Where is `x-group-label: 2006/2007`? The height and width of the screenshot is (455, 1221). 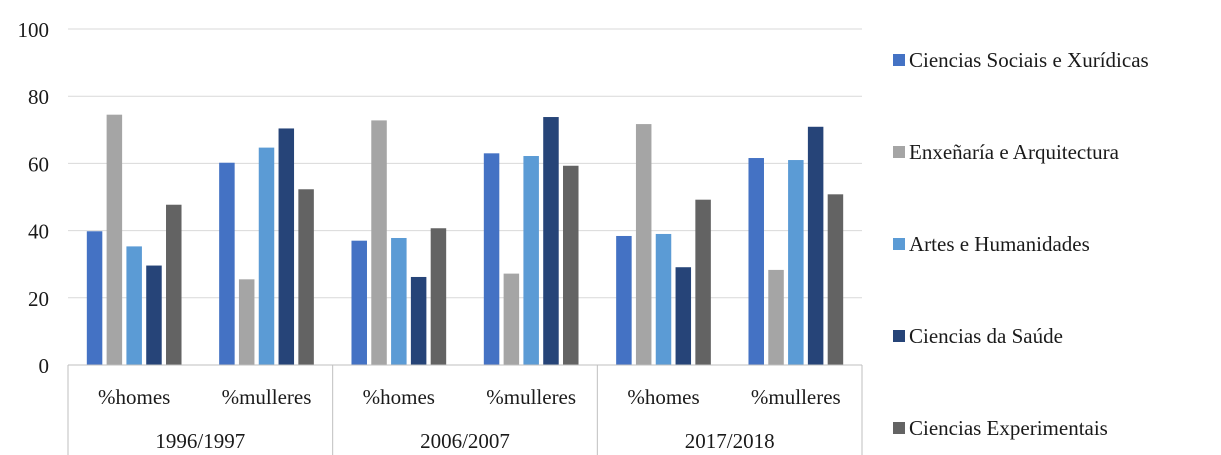 x-group-label: 2006/2007 is located at coordinates (465, 441).